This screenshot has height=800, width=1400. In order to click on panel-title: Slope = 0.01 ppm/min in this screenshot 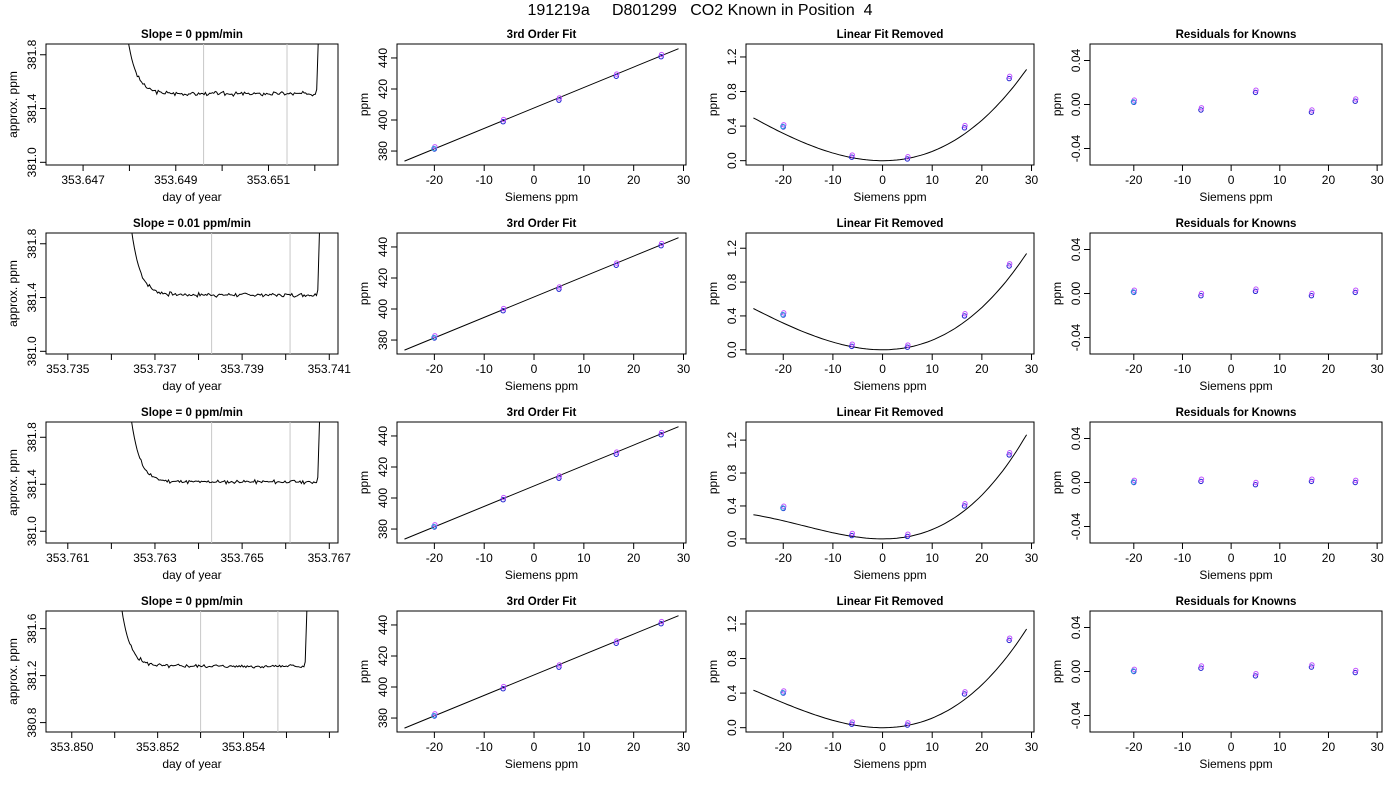, I will do `click(192, 224)`.